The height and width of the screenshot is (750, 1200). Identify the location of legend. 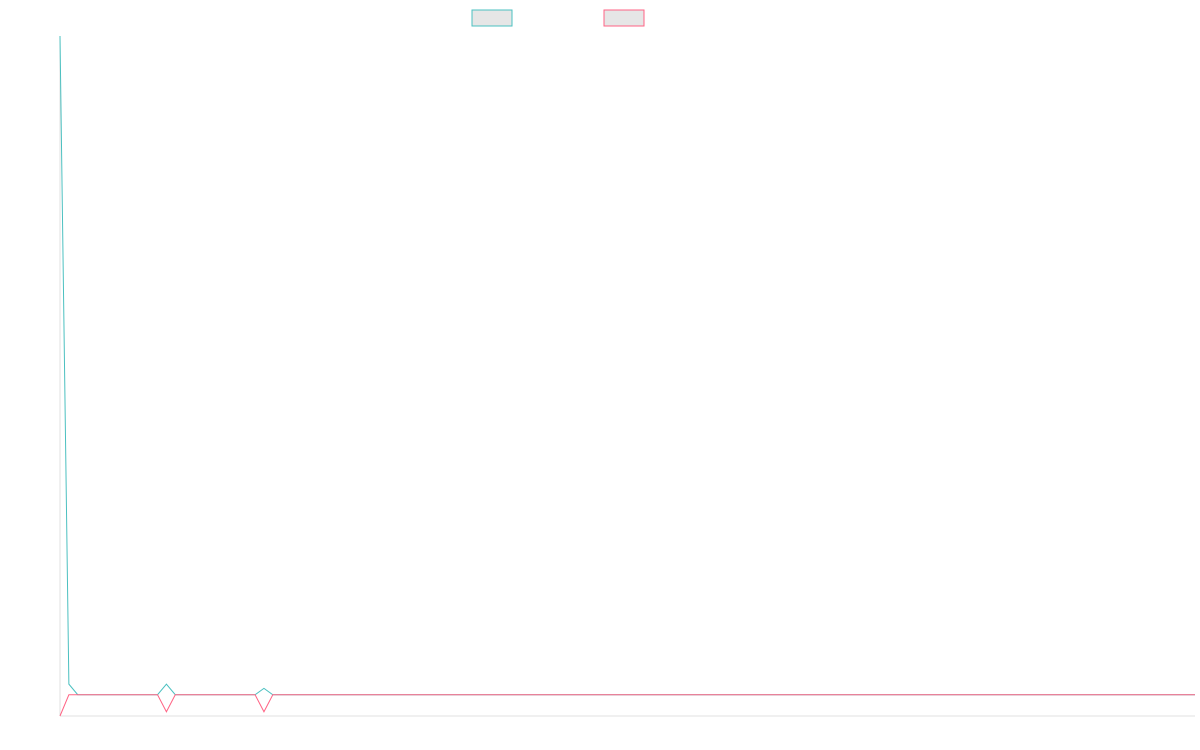
(558, 18).